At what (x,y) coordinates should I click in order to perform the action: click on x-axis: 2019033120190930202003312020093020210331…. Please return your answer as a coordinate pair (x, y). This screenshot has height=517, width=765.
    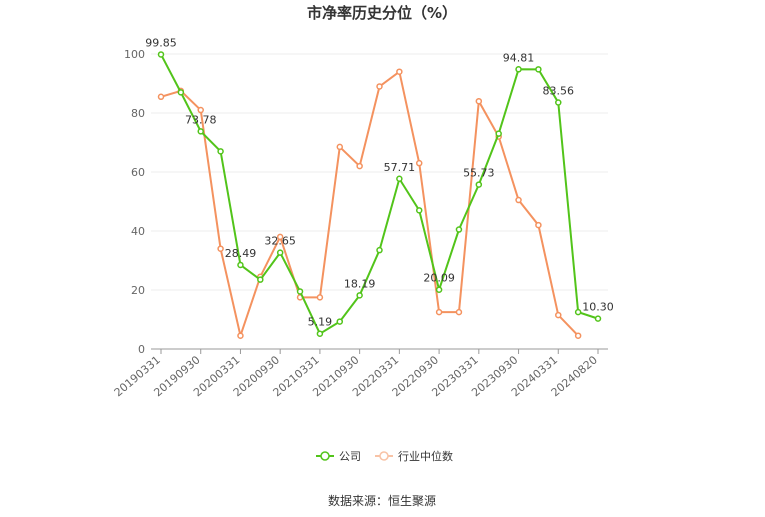
    Looking at the image, I should click on (360, 373).